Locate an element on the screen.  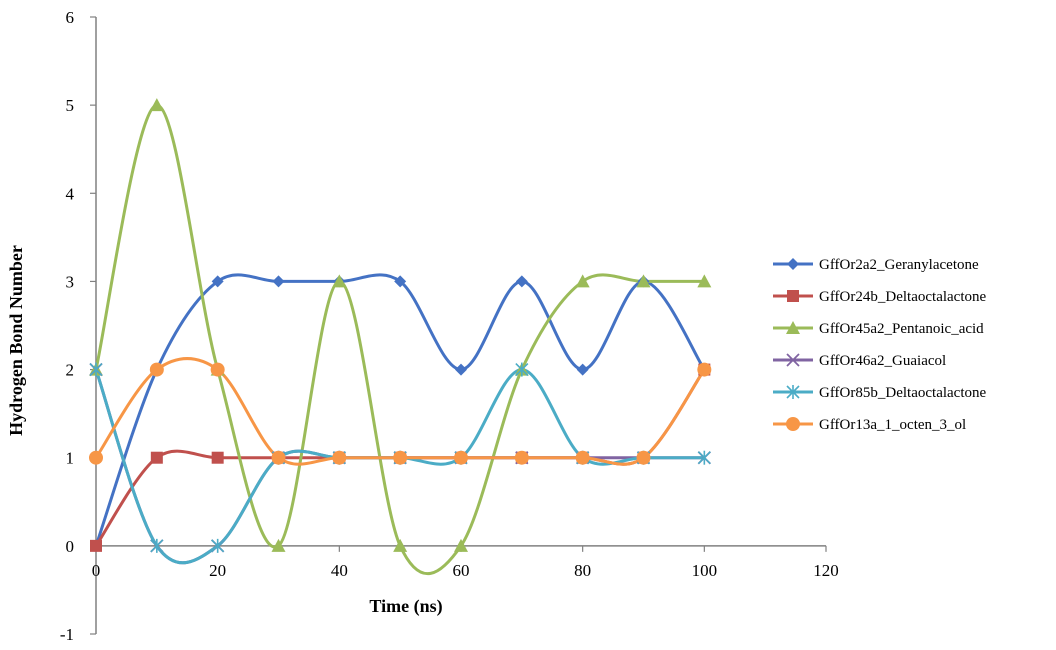
x-tick-label: 0 is located at coordinates (96, 570).